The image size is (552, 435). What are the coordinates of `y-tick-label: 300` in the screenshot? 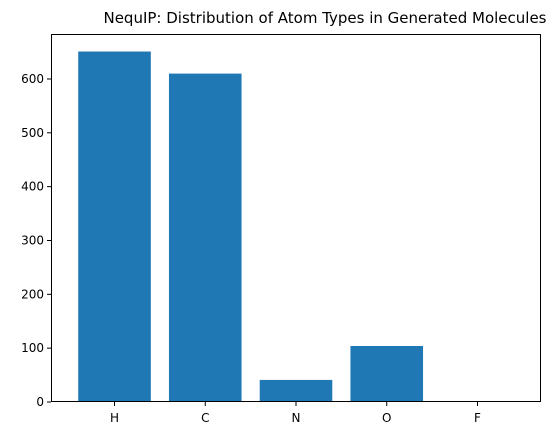 It's located at (32, 240).